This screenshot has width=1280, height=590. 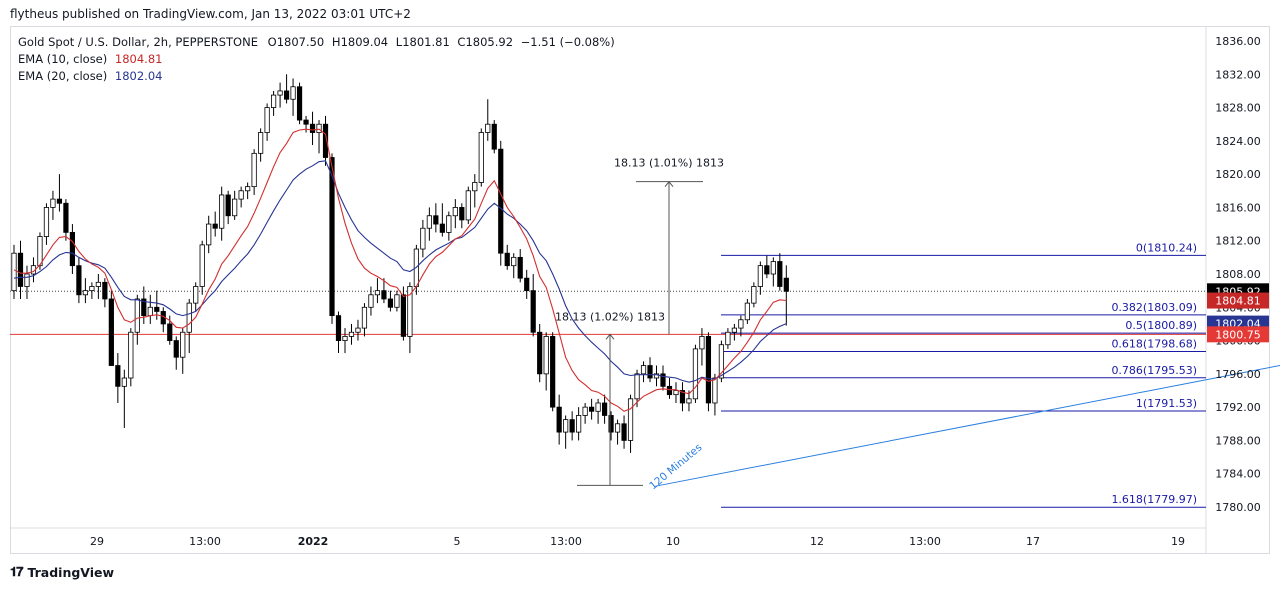 I want to click on time-tick-label: 19, so click(x=1178, y=541).